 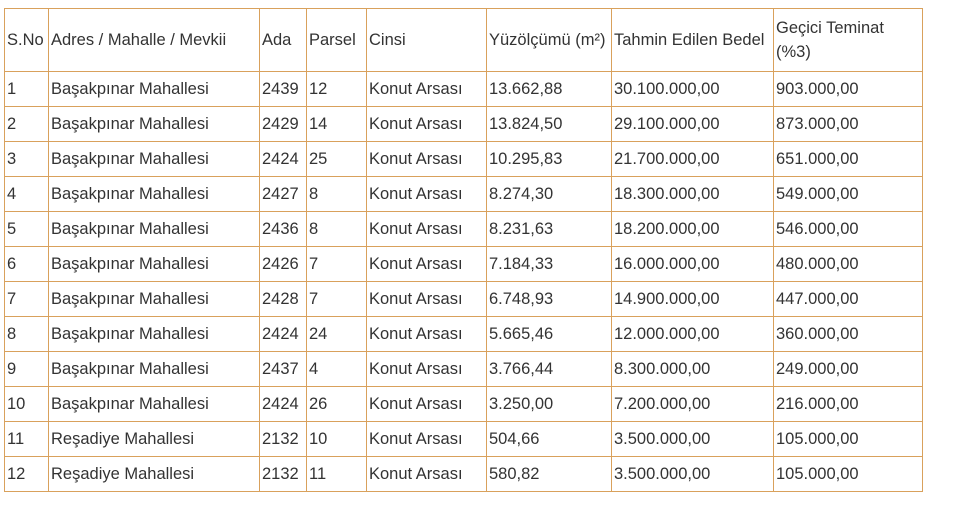 What do you see at coordinates (549, 194) in the screenshot?
I see `cell-area: 8.274,30` at bounding box center [549, 194].